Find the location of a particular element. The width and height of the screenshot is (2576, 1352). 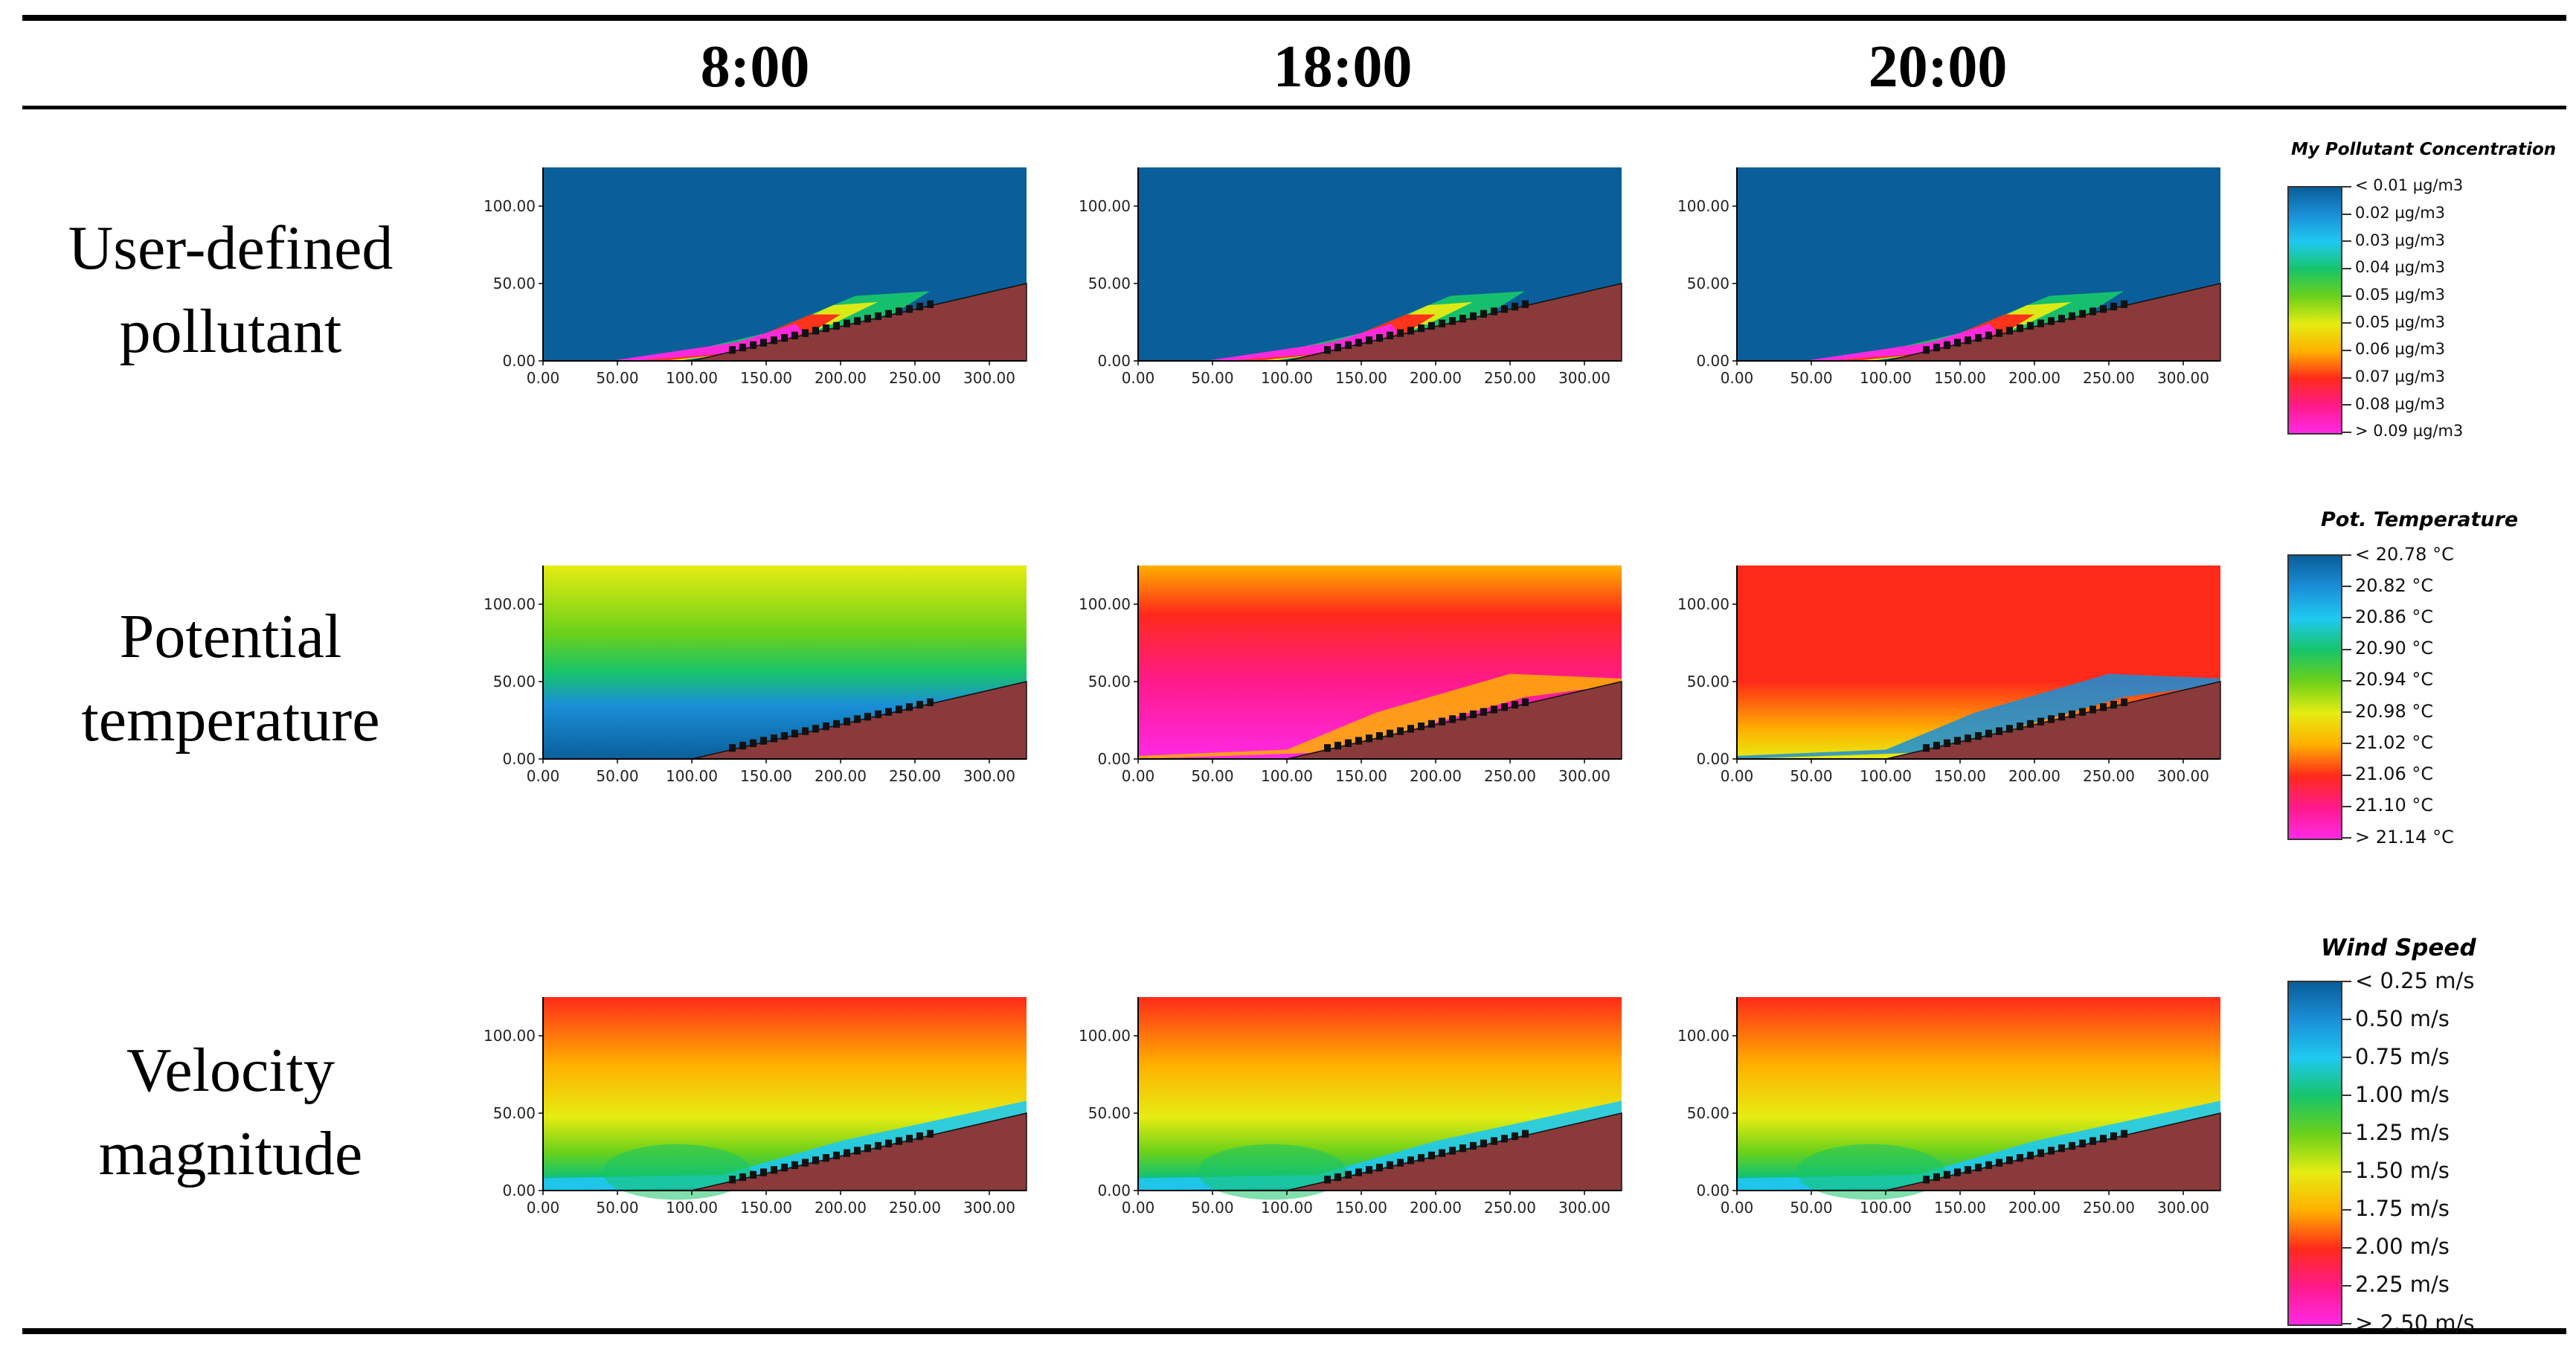

legend-label: 2.25 m/s is located at coordinates (2402, 1285).